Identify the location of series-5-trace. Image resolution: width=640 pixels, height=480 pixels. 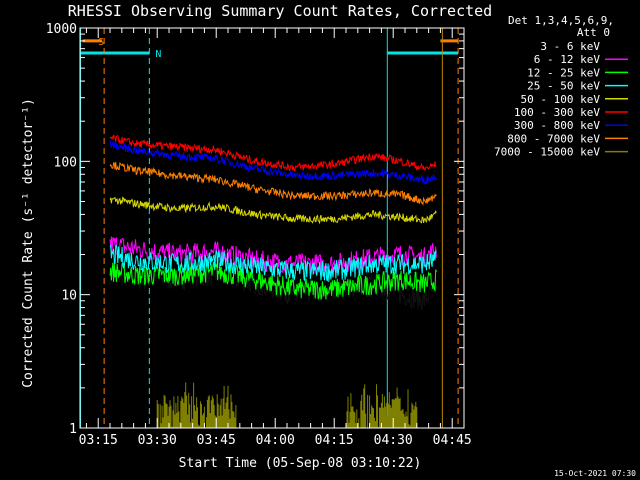
(273, 153).